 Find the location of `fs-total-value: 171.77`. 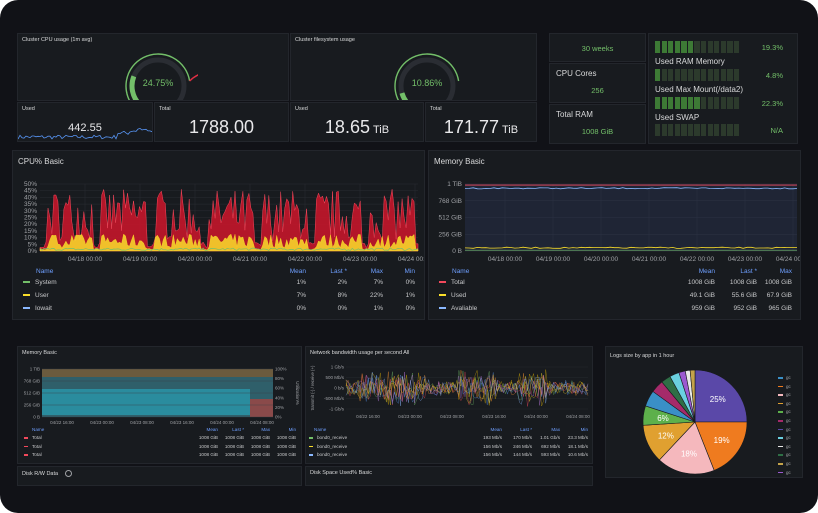

fs-total-value: 171.77 is located at coordinates (471, 127).